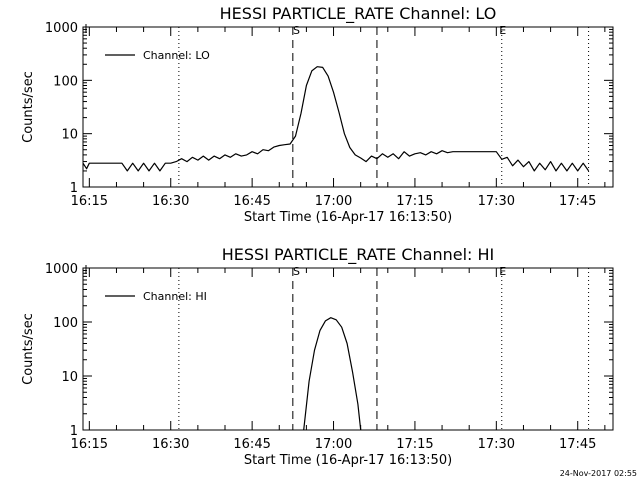 Image resolution: width=640 pixels, height=480 pixels. What do you see at coordinates (176, 55) in the screenshot?
I see `legend-entry: Channel: LO` at bounding box center [176, 55].